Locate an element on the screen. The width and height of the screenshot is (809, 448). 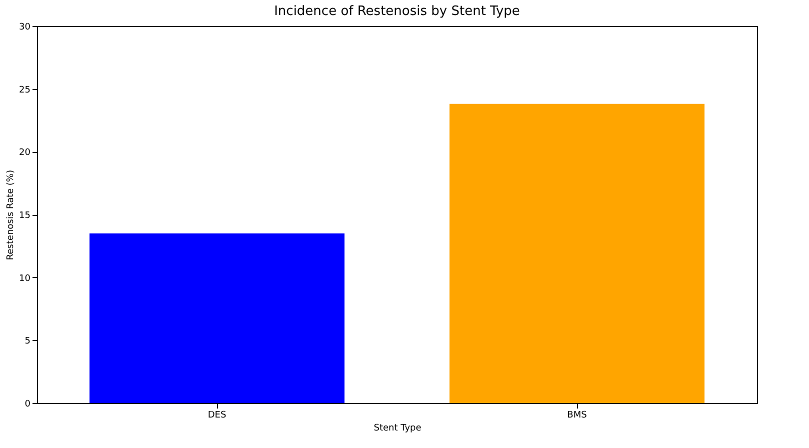
y-tick-label: 30 is located at coordinates (25, 27).